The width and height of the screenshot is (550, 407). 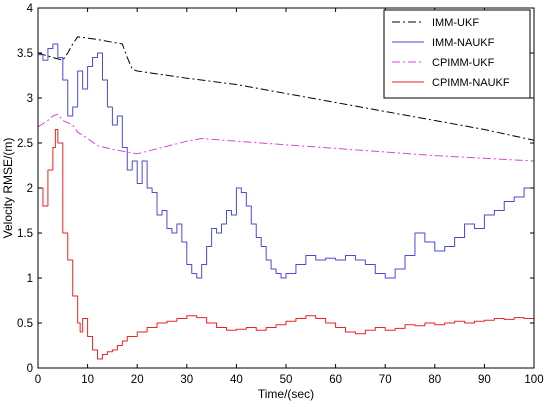 I want to click on legend-label-cpimm-ukf: CPIMM-UKF, so click(x=463, y=63).